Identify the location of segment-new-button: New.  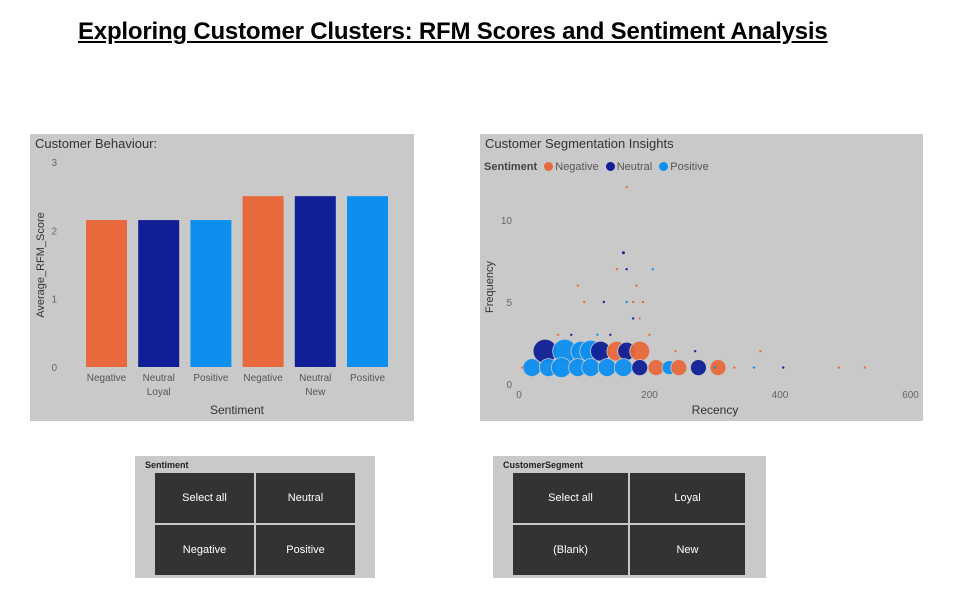
(687, 550).